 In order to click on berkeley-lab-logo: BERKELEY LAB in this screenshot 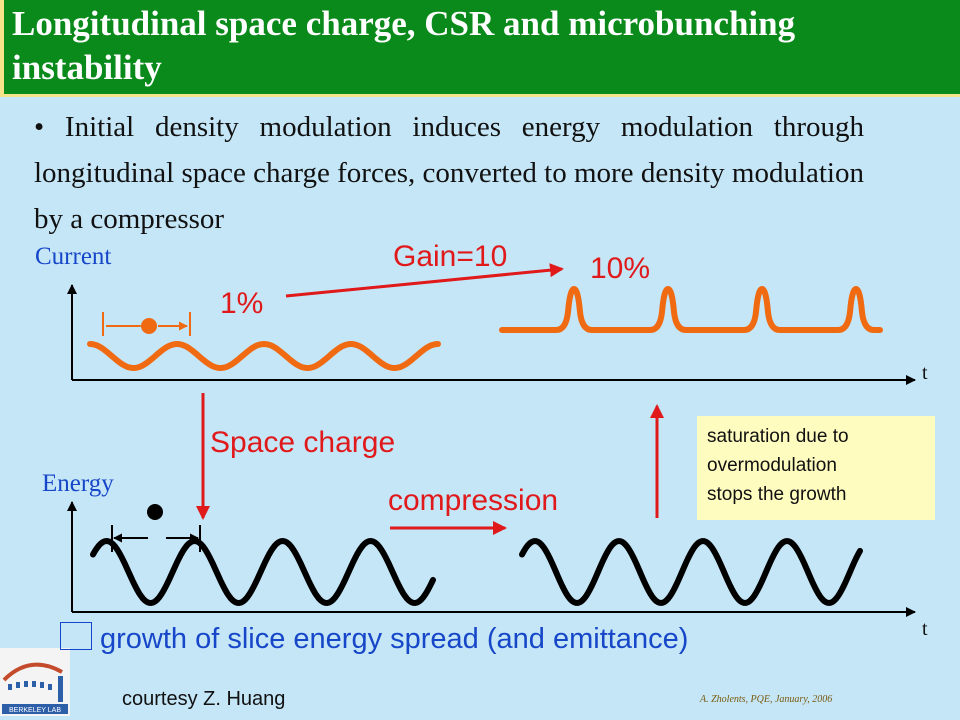, I will do `click(35, 682)`.